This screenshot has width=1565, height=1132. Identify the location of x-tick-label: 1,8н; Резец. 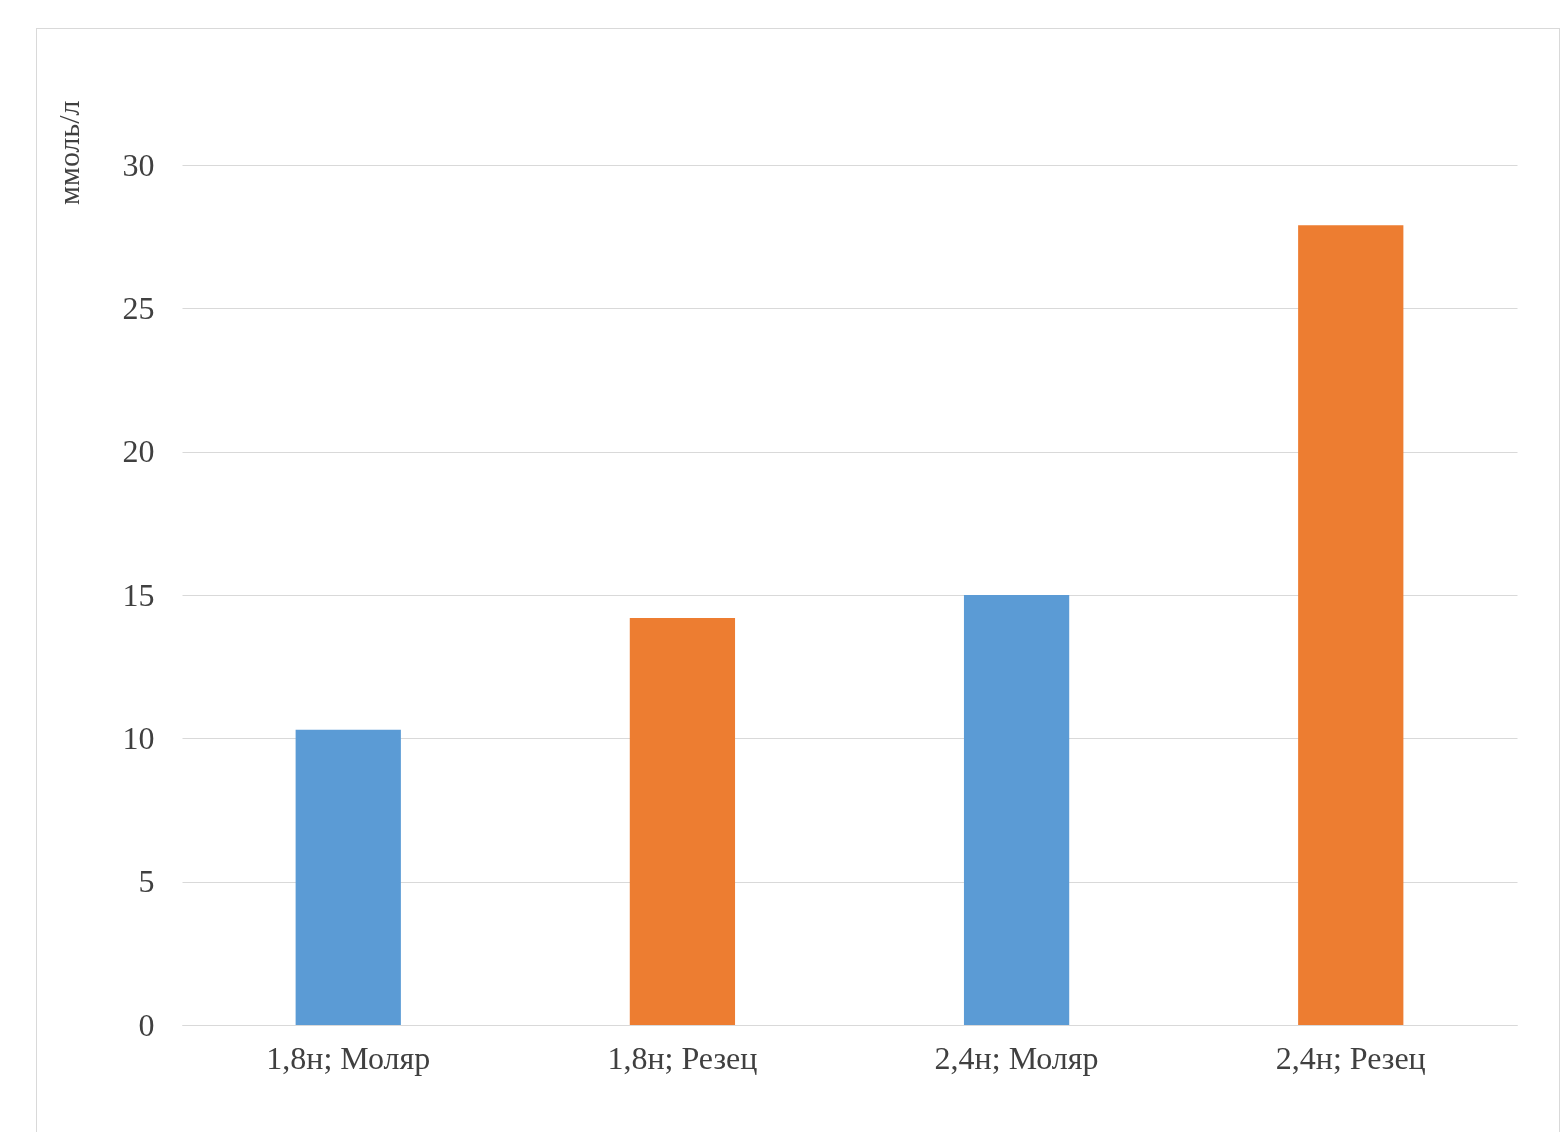
(682, 1057).